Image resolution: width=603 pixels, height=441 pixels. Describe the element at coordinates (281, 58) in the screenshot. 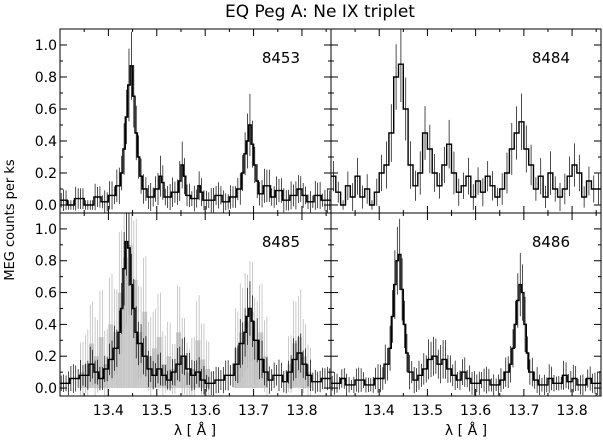

I see `obs-id-label: 8453` at that location.